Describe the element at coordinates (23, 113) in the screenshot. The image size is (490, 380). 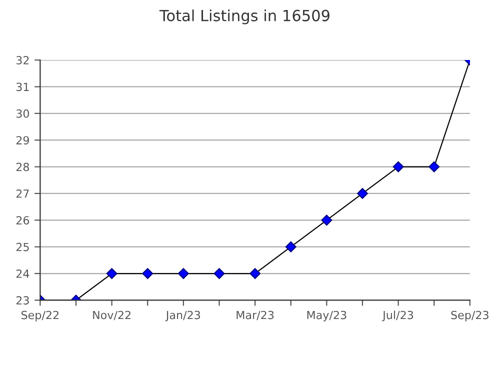
I see `y-tick-label: 30` at that location.